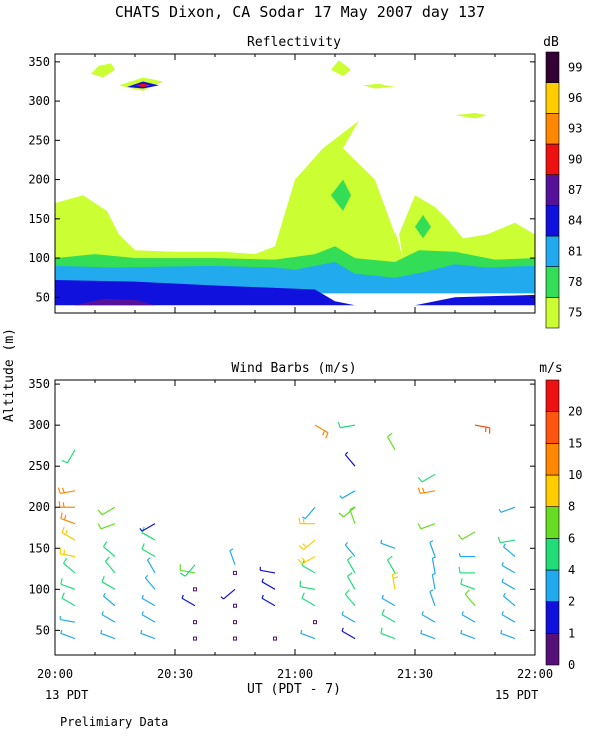 Image resolution: width=600 pixels, height=750 pixels. Describe the element at coordinates (575, 159) in the screenshot. I see `colorbar-tick-label: 90` at that location.